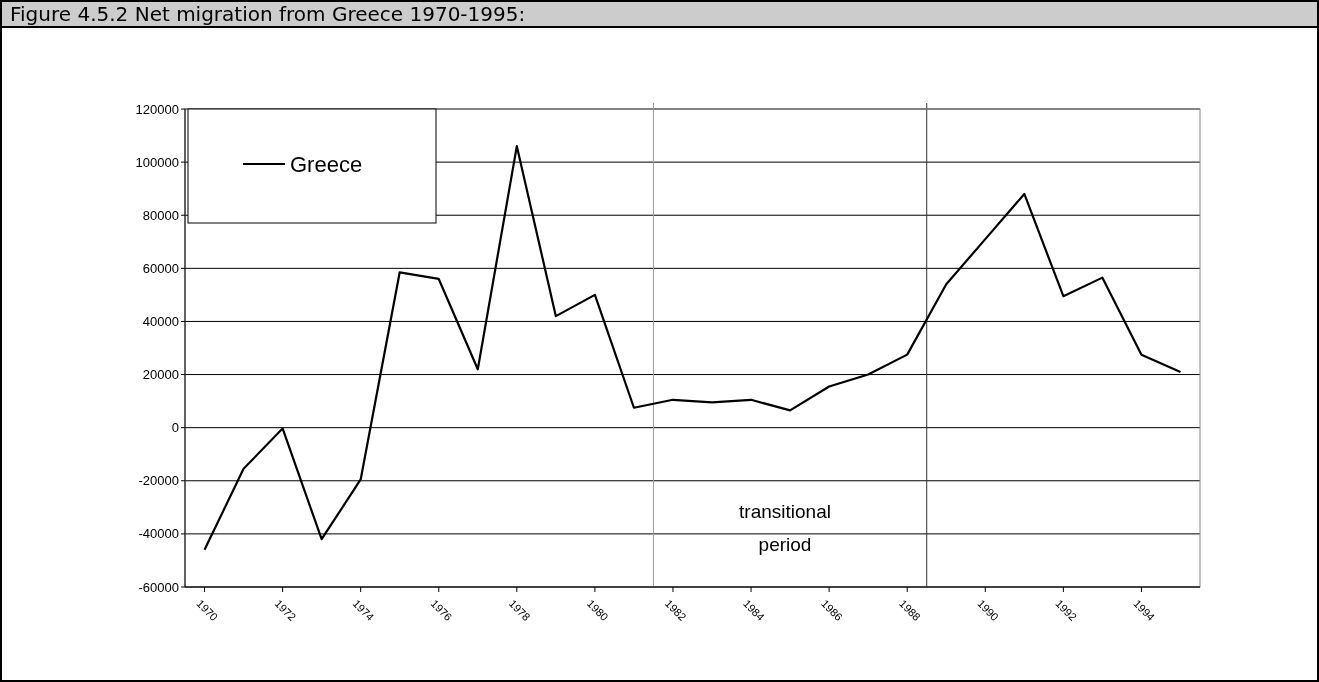 This screenshot has width=1319, height=682. I want to click on y-tick-label: 40000, so click(160, 321).